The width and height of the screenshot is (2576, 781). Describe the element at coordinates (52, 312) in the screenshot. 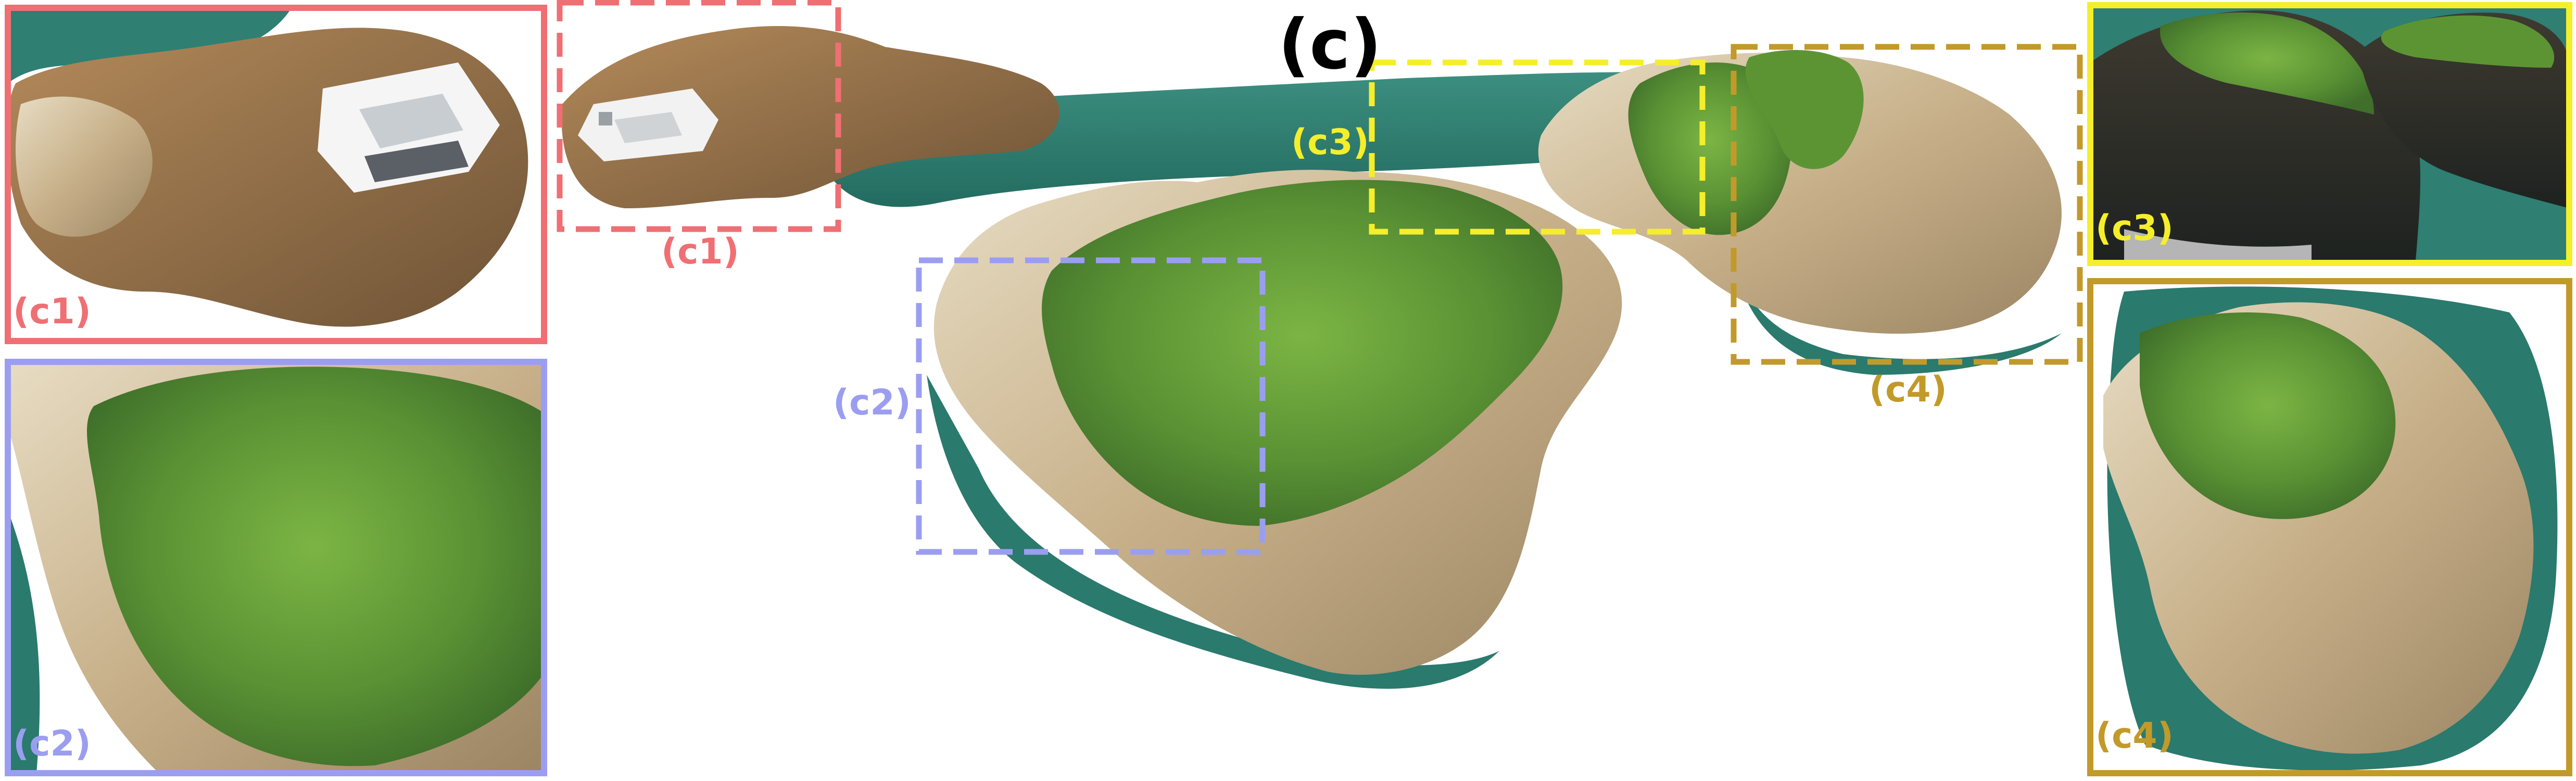

I see `inset-label-c1: (c1)` at that location.